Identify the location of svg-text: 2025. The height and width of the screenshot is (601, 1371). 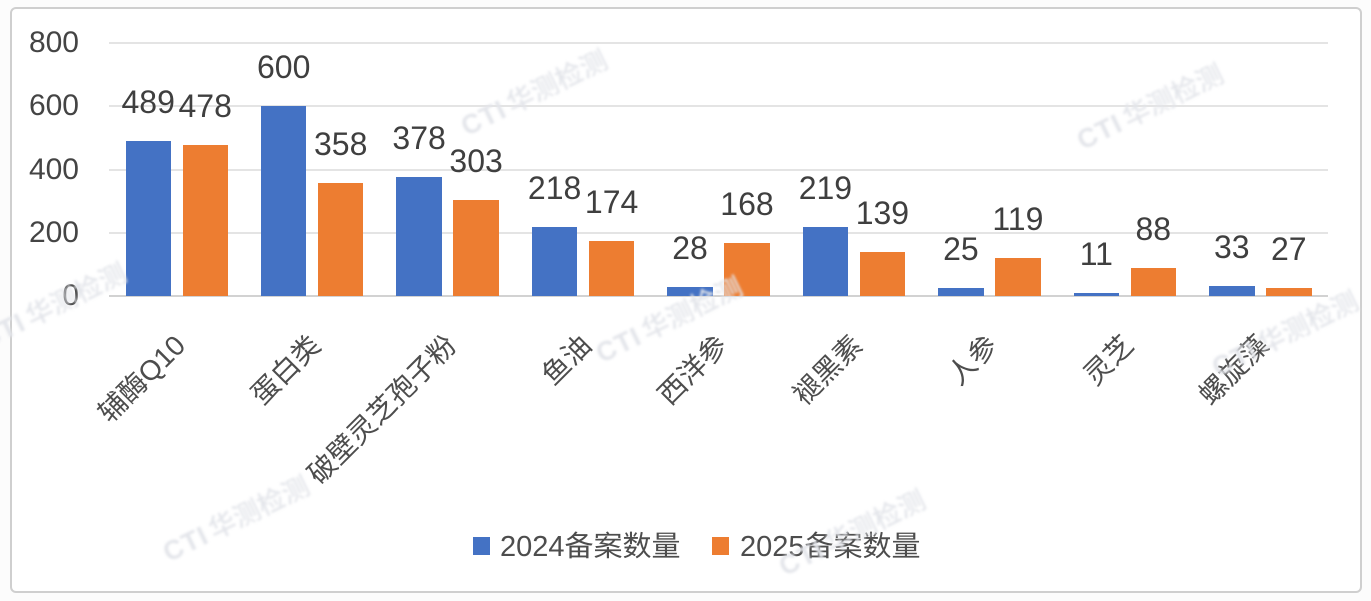
(772, 547).